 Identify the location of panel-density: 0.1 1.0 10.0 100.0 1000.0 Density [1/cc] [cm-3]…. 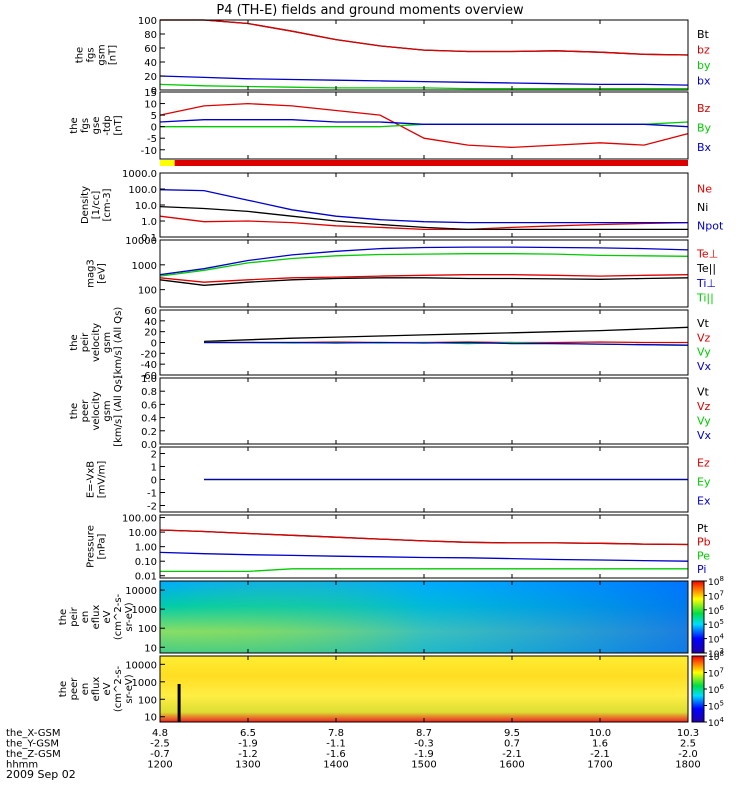
(402, 206).